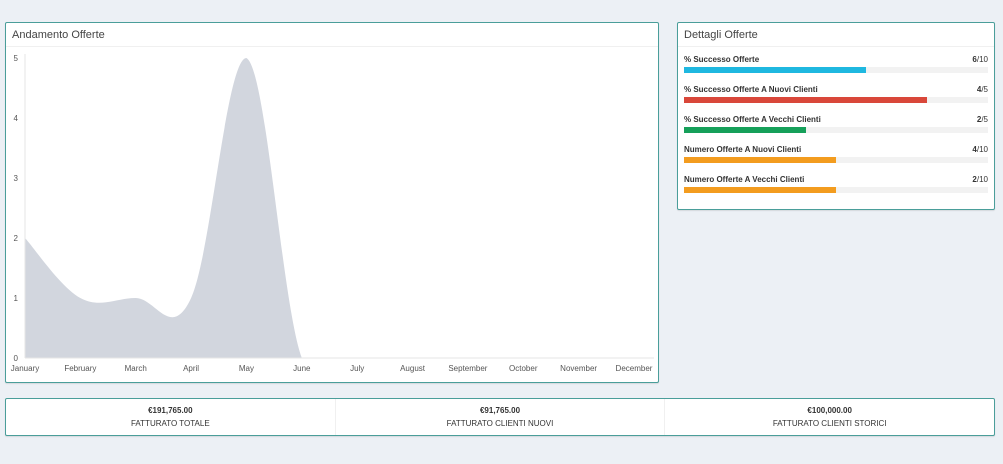  Describe the element at coordinates (171, 417) in the screenshot. I see `total-revenue: €191,765.00 FATTURATO TOTALE` at that location.